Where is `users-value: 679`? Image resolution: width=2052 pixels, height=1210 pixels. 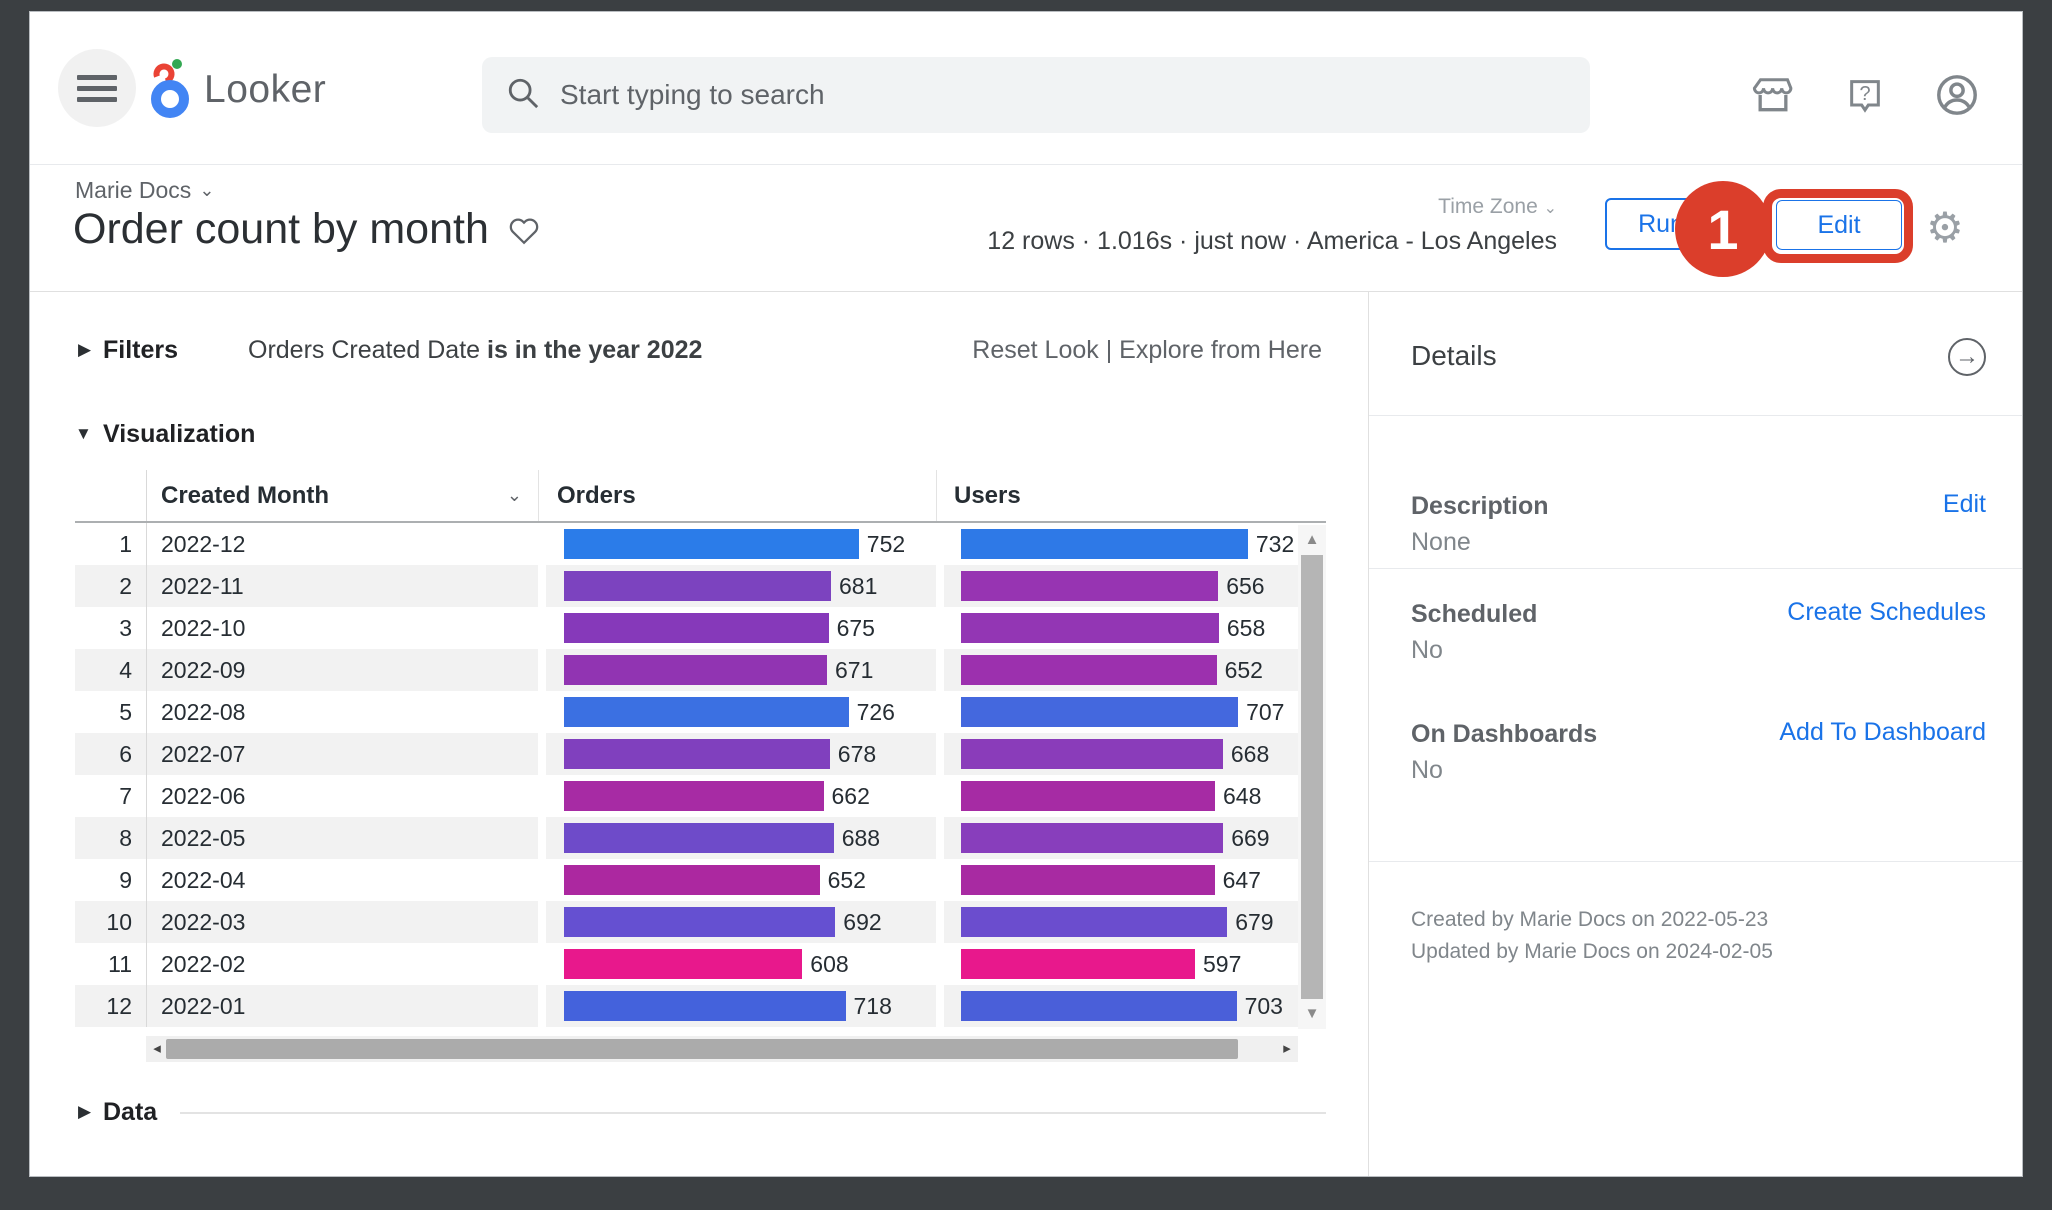
users-value: 679 is located at coordinates (1254, 921).